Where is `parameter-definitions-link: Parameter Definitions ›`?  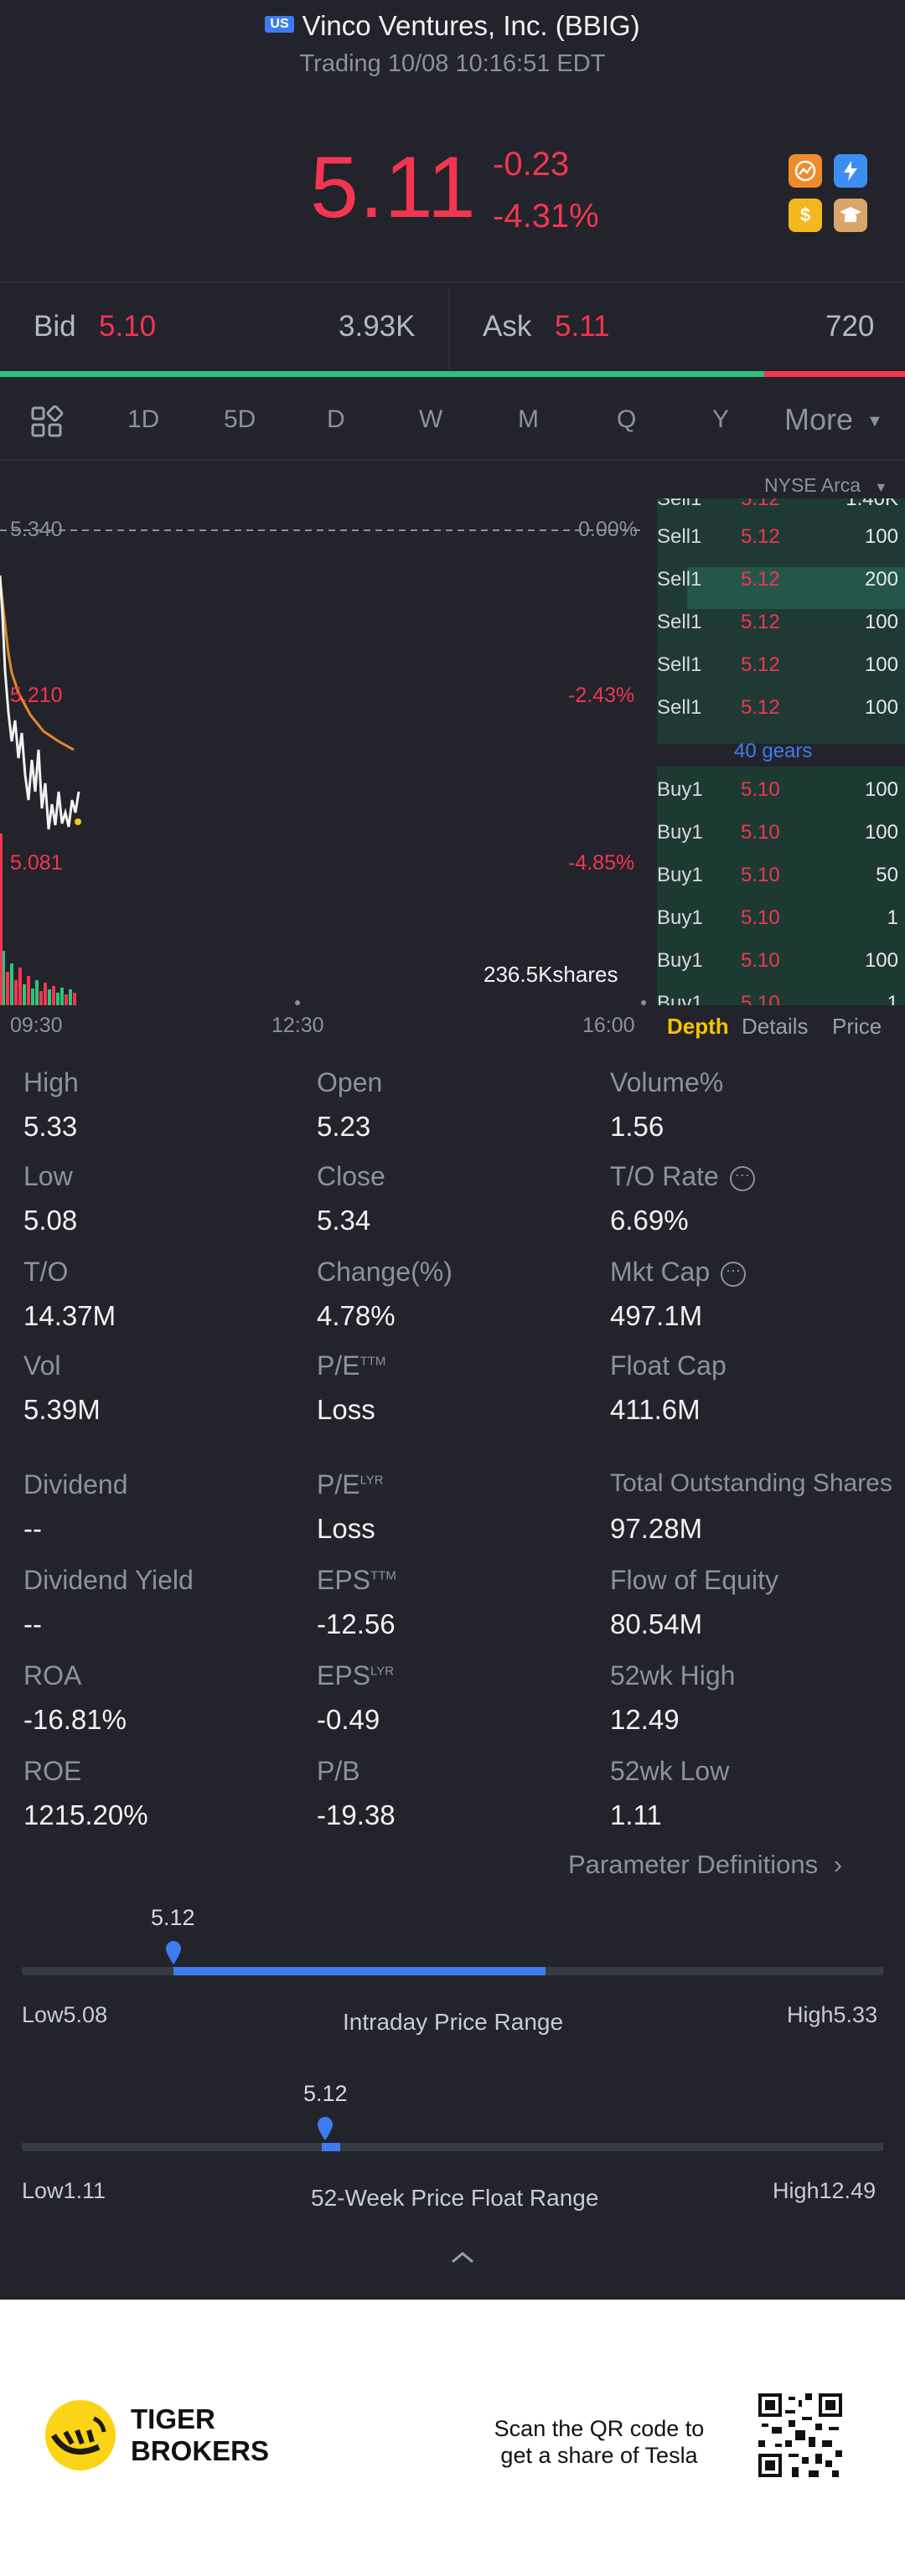 parameter-definitions-link: Parameter Definitions › is located at coordinates (705, 1865).